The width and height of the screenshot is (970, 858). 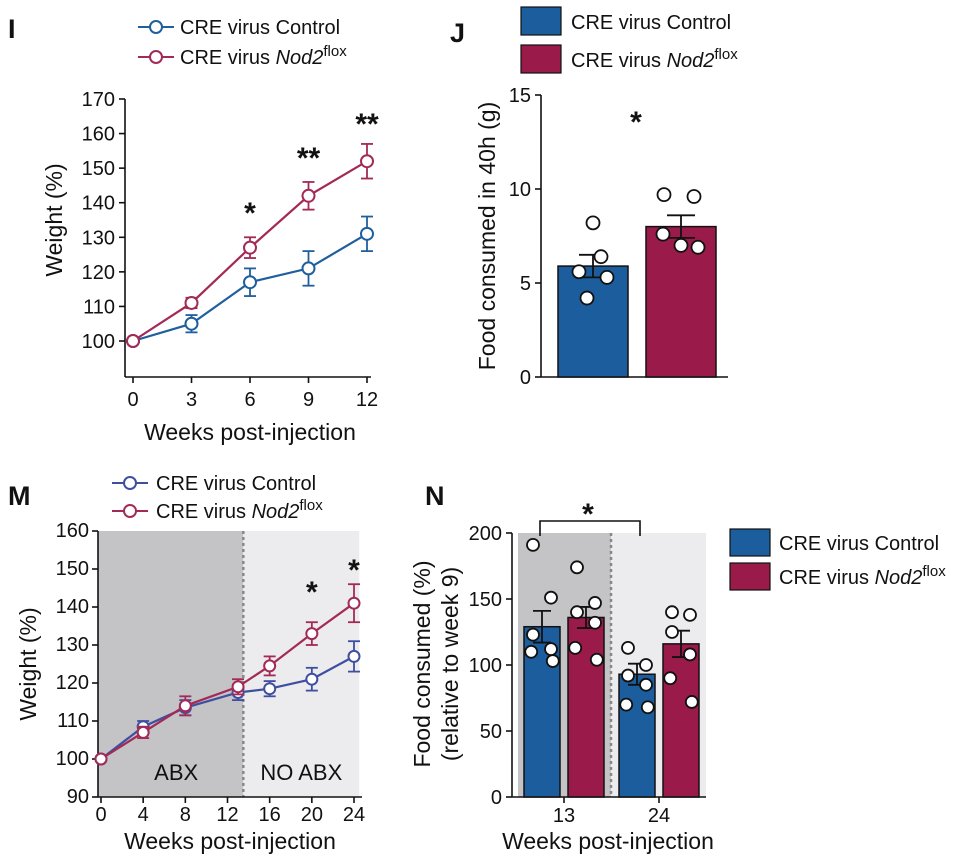 What do you see at coordinates (485, 600) in the screenshot?
I see `n-y-tick-label: 150` at bounding box center [485, 600].